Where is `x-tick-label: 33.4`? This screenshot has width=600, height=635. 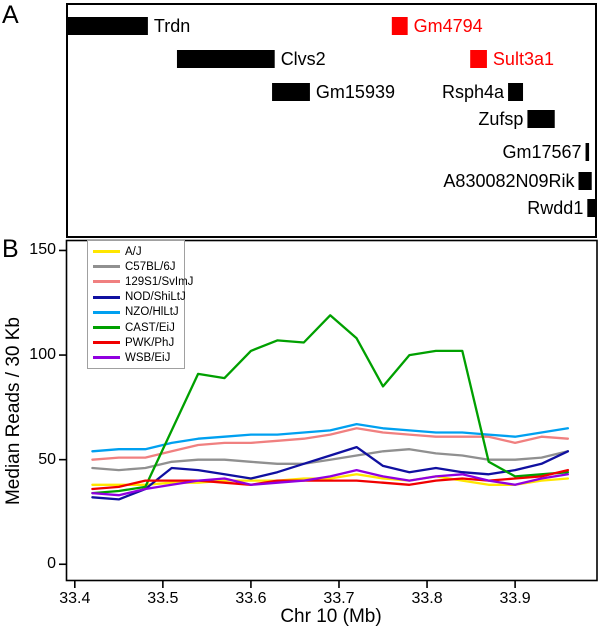
x-tick-label: 33.4 is located at coordinates (75, 598).